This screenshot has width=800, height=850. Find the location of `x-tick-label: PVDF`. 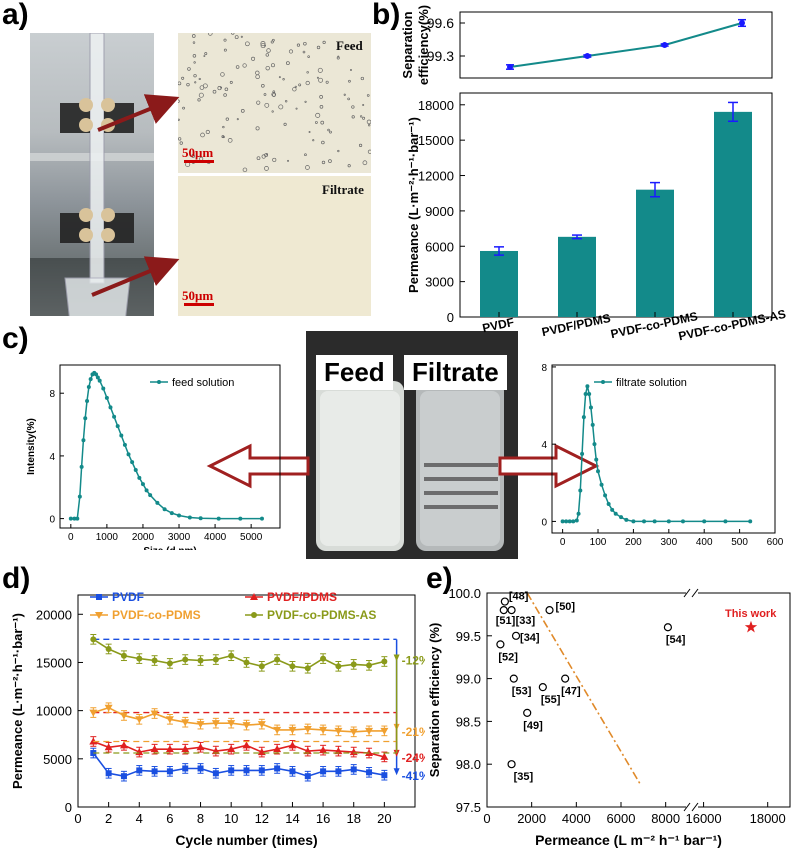

x-tick-label: PVDF is located at coordinates (498, 325).